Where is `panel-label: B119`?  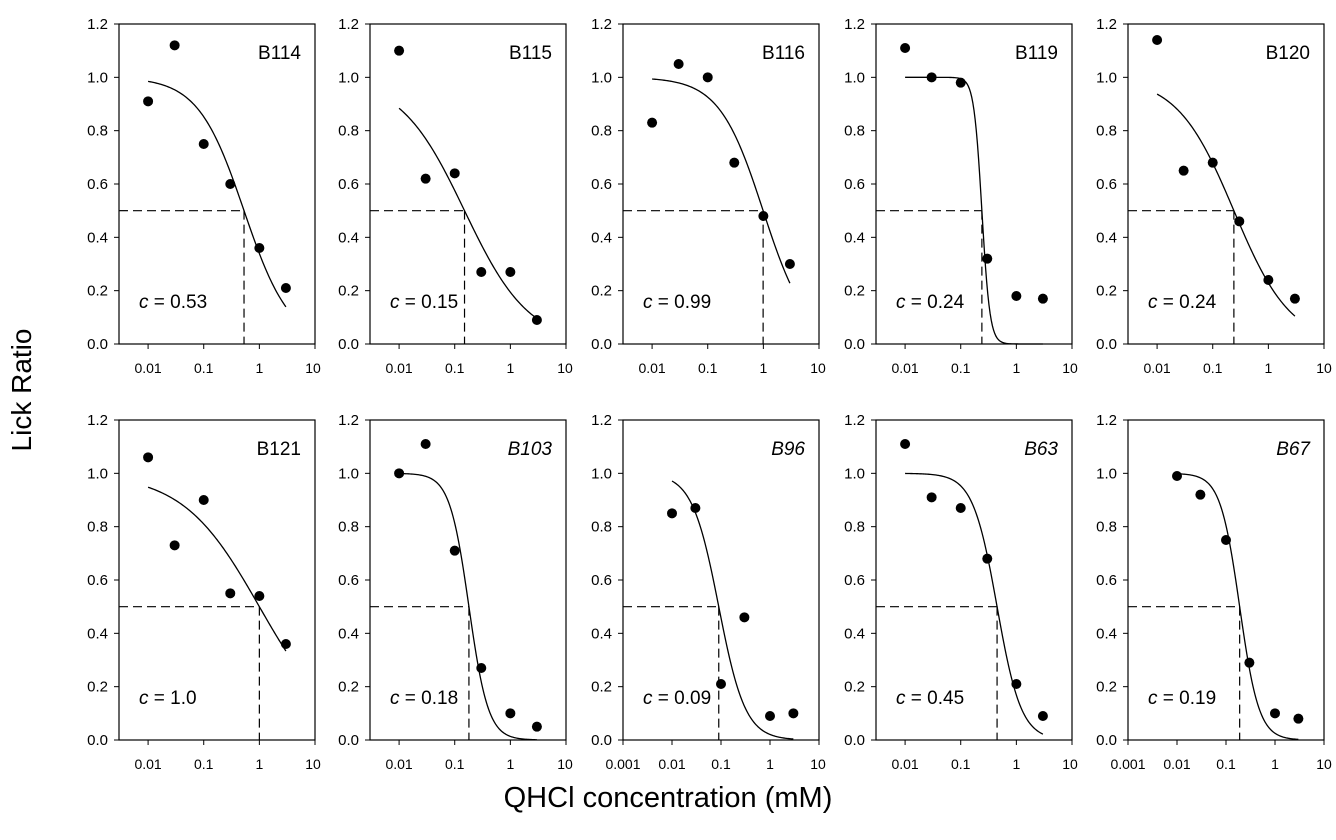 panel-label: B119 is located at coordinates (1036, 53).